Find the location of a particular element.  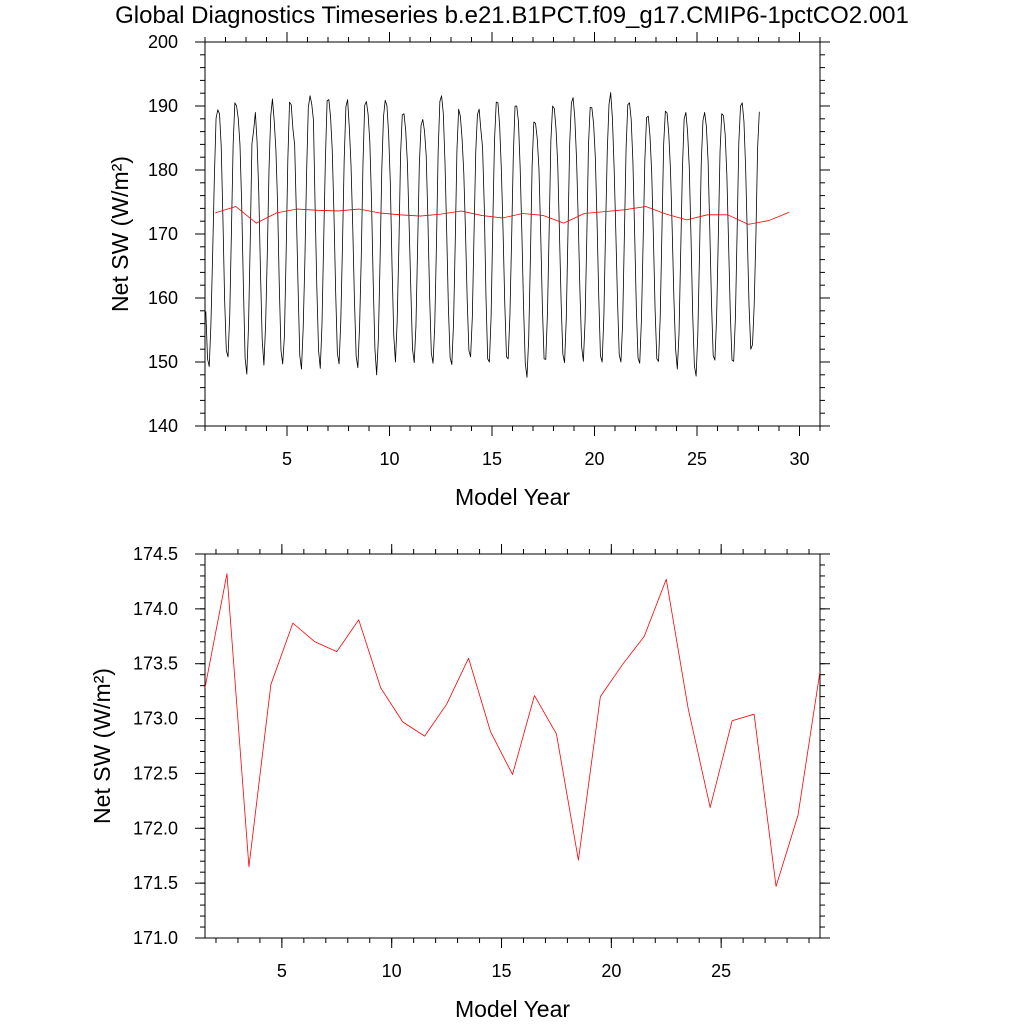

y-tick-label: 140 is located at coordinates (163, 426).